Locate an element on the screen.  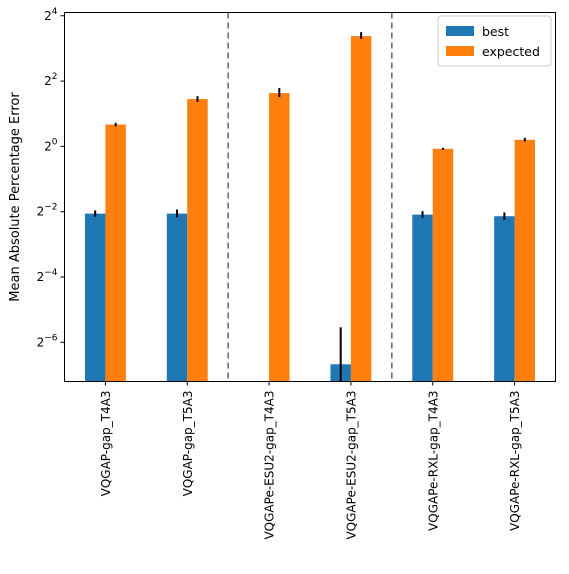
y-tick-label: 2−2 is located at coordinates (47, 211).